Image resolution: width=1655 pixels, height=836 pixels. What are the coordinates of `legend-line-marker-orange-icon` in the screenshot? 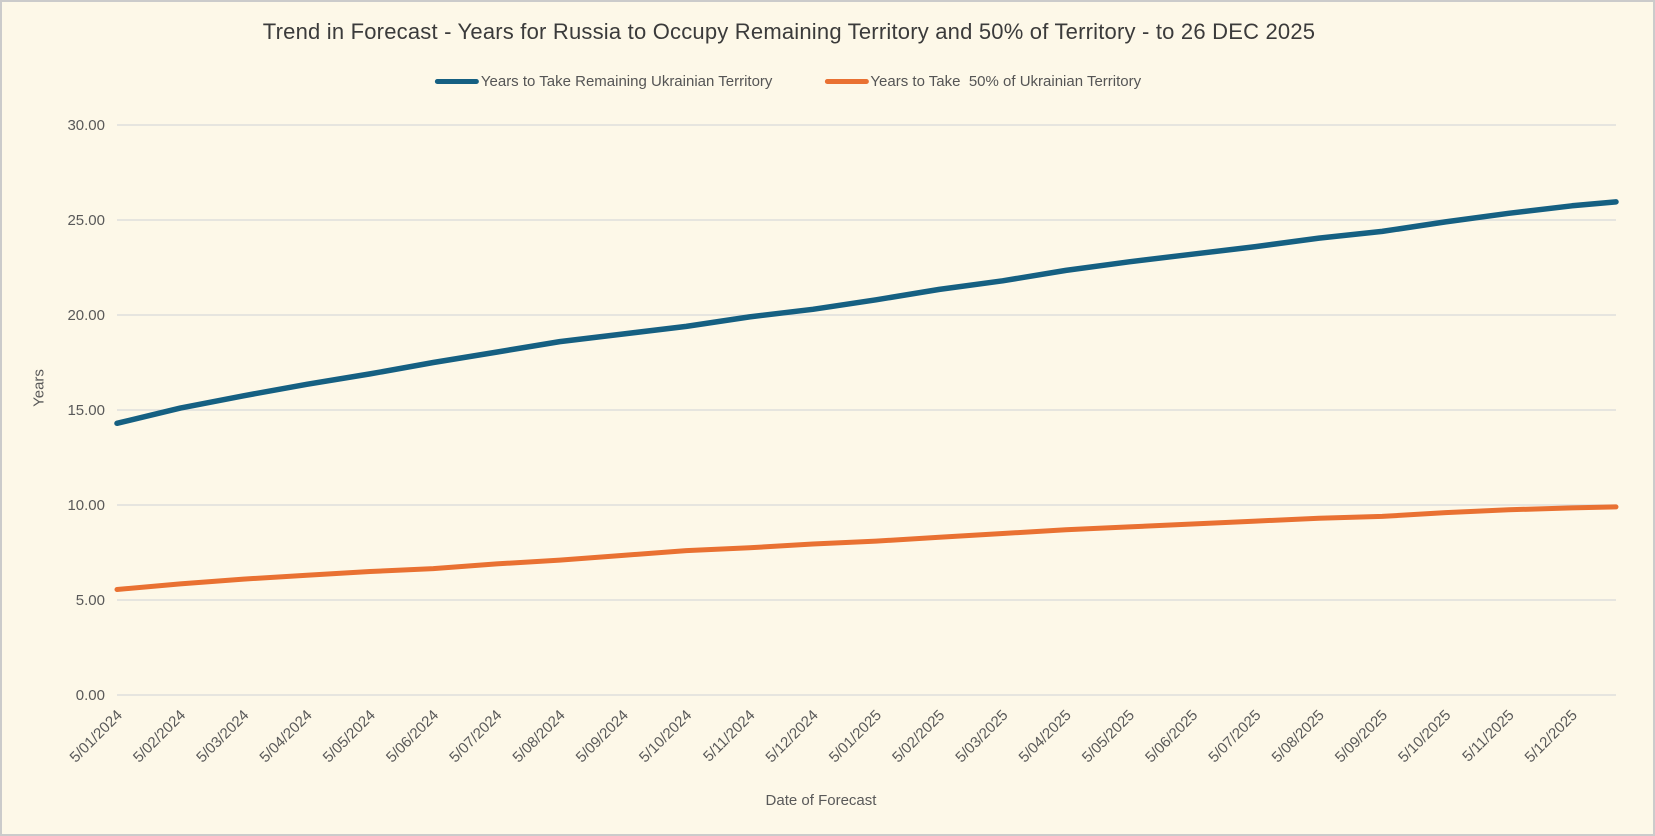 It's located at (846, 81).